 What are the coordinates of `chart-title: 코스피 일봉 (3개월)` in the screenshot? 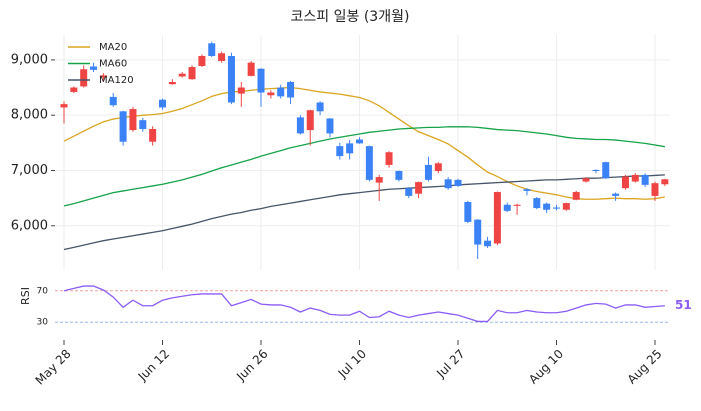 It's located at (350, 17).